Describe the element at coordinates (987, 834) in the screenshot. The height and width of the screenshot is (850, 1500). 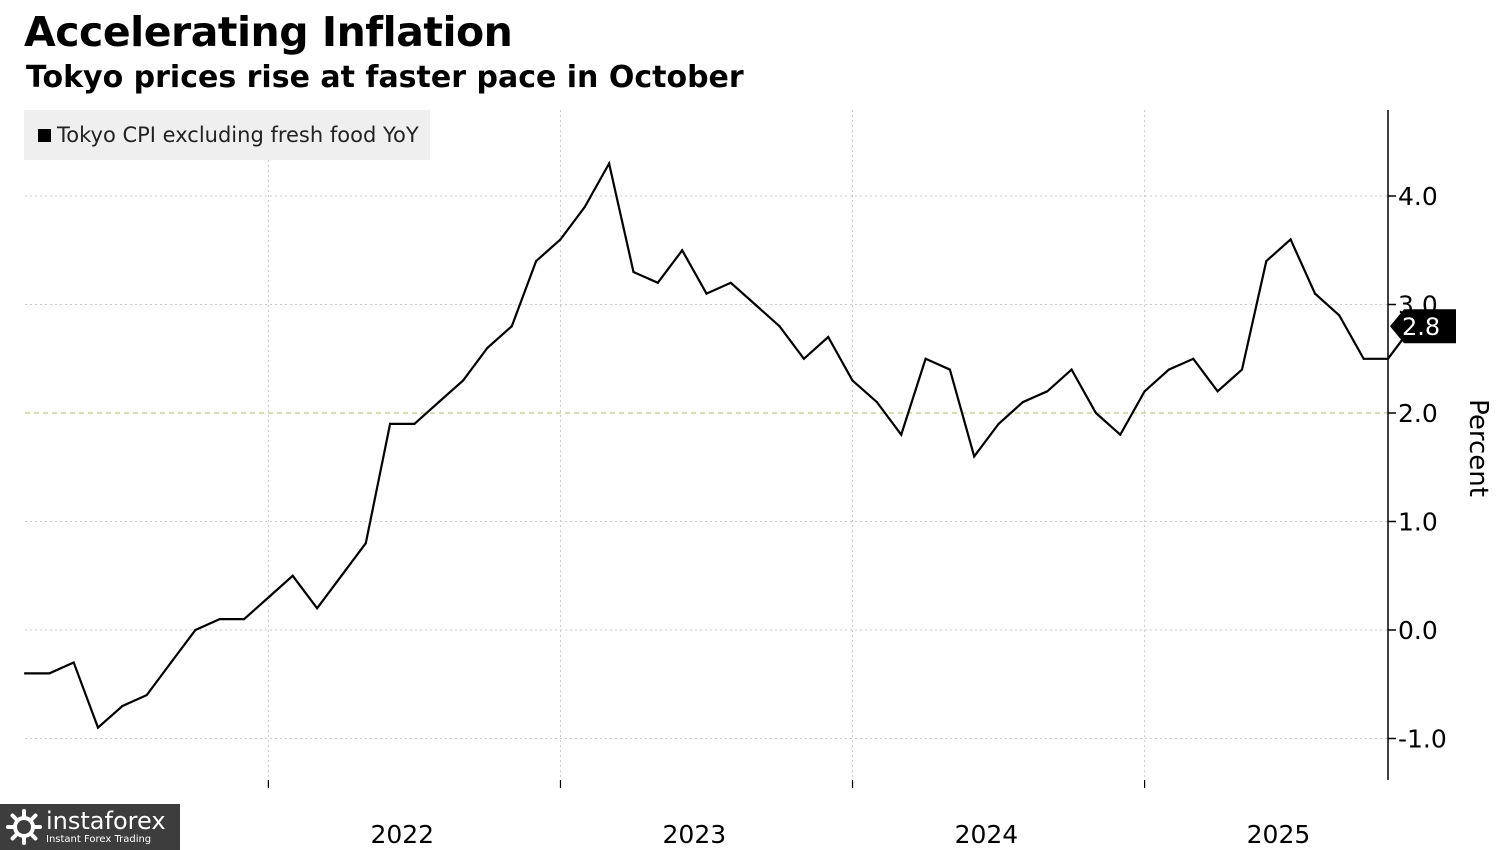
I see `x-tick-label: 2024` at that location.